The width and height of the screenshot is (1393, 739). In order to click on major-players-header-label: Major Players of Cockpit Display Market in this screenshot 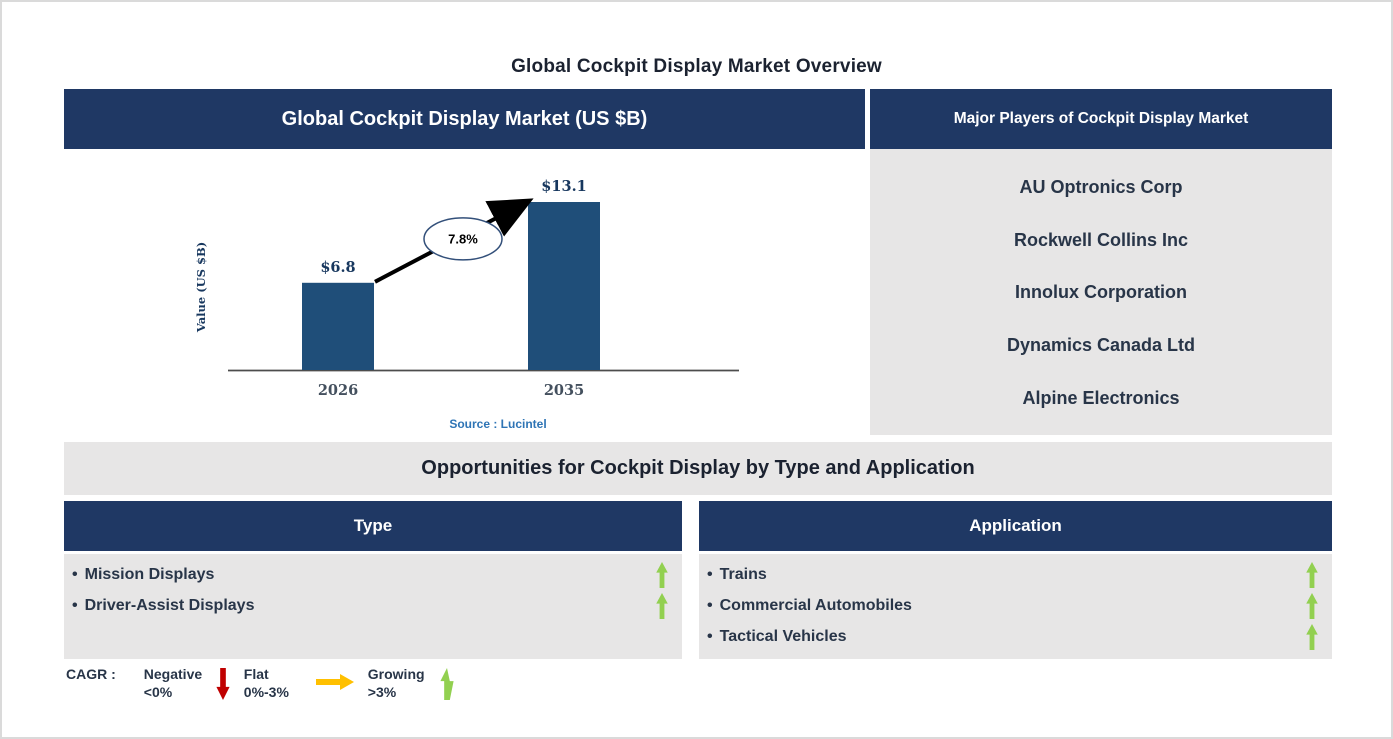, I will do `click(1101, 118)`.